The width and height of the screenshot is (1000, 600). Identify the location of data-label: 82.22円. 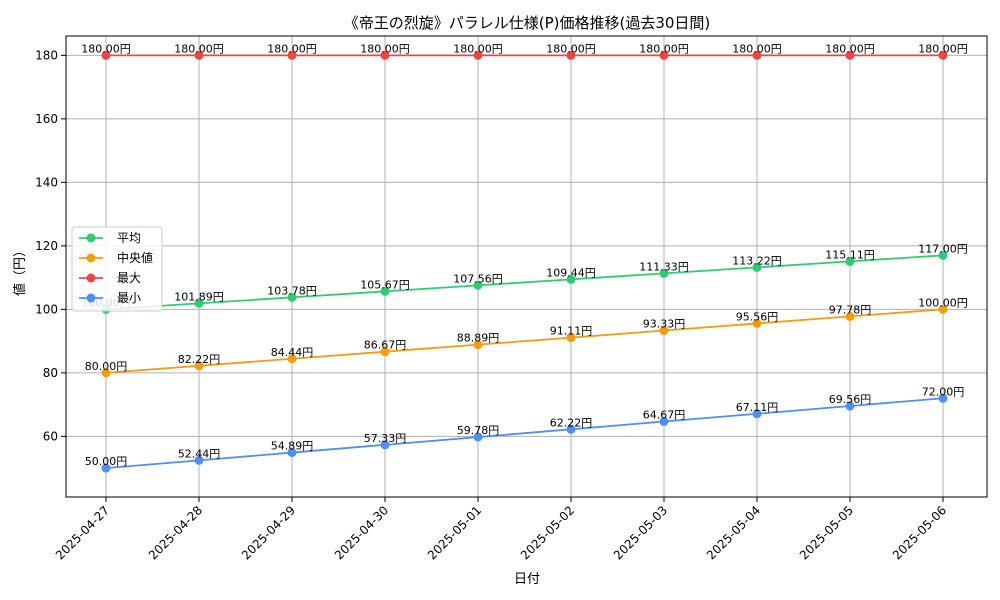
(199, 359).